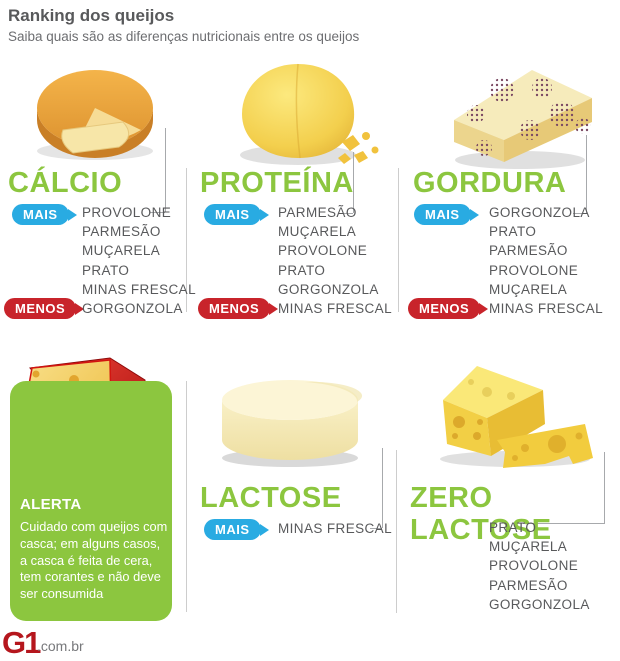 The width and height of the screenshot is (620, 661). Describe the element at coordinates (271, 498) in the screenshot. I see `lactose-heading: LACTOSE` at that location.